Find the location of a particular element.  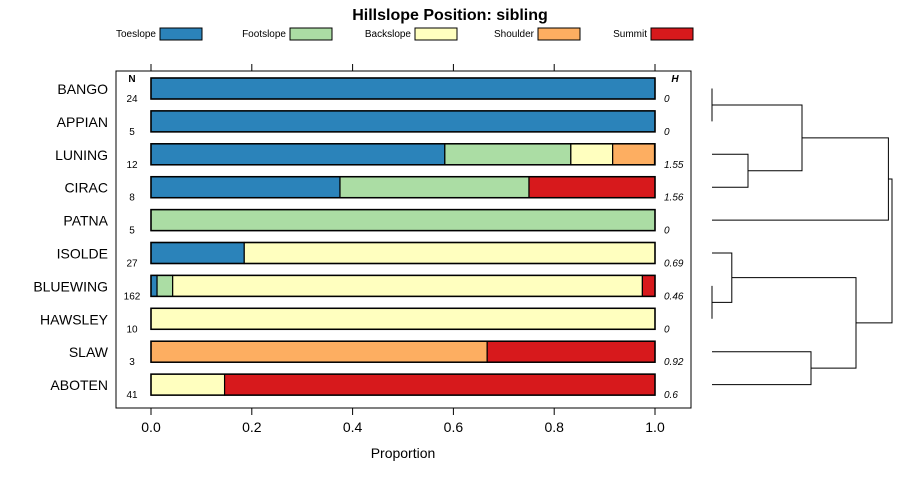

bar-segment-isolde-backslope is located at coordinates (449, 253).